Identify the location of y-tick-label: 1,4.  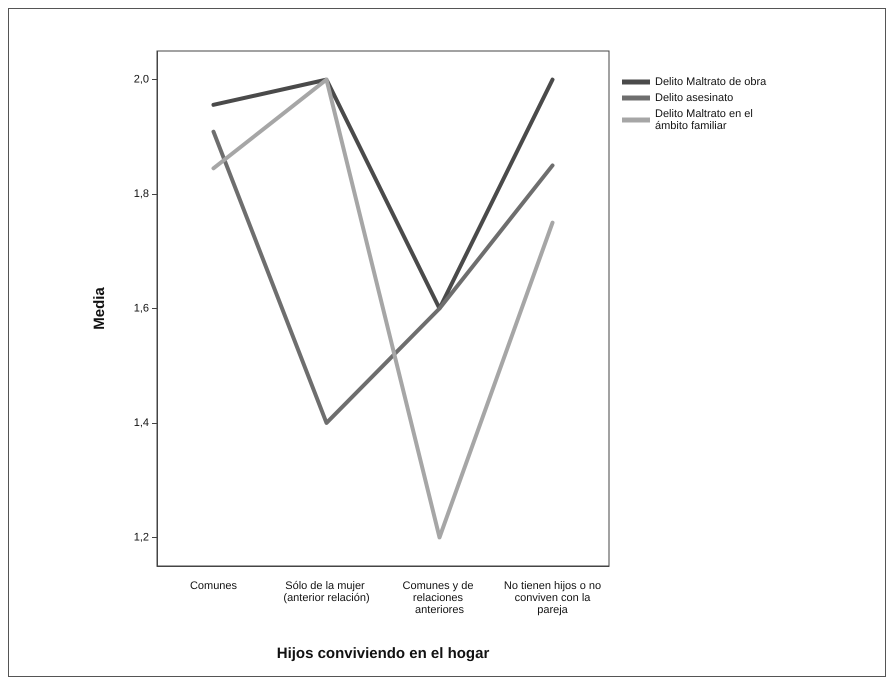
(141, 422).